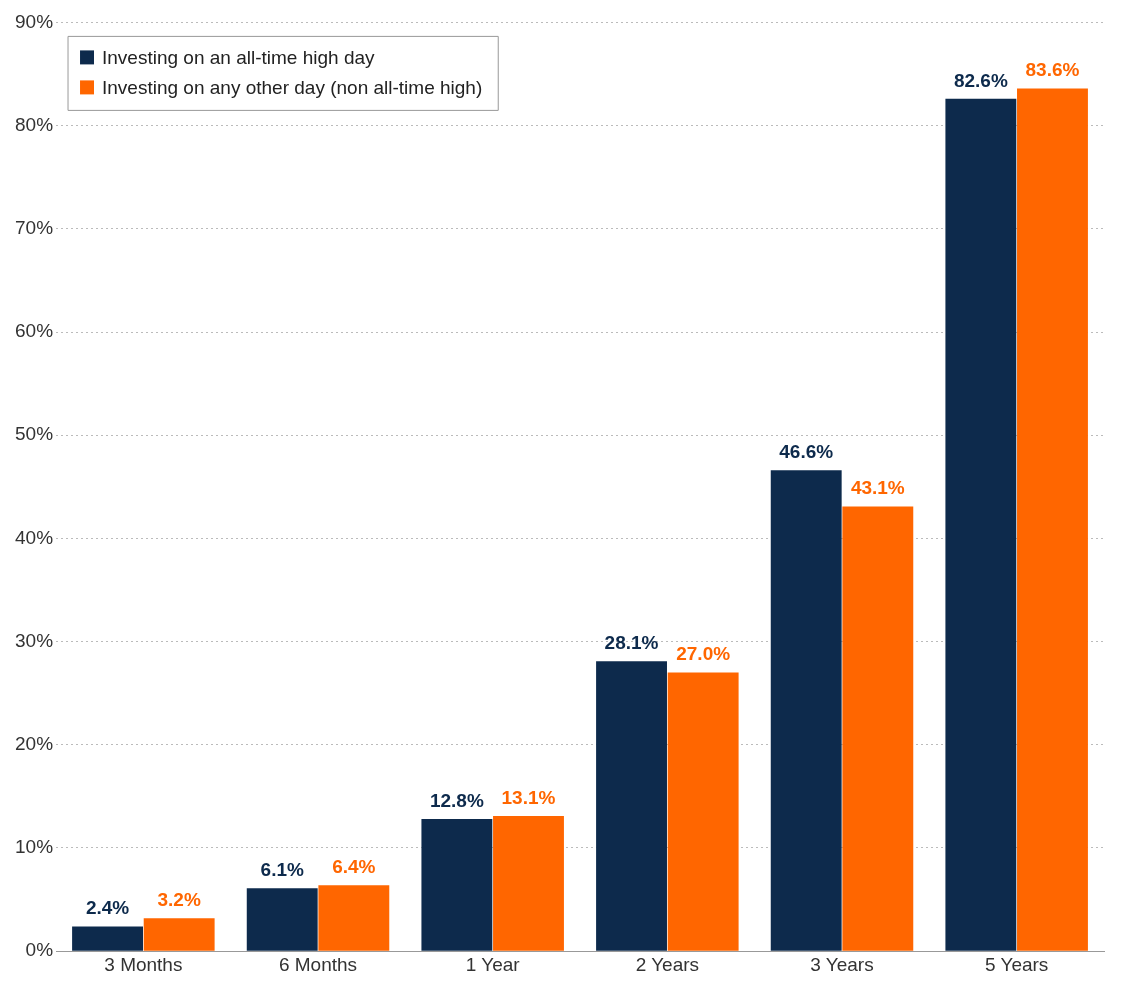 The width and height of the screenshot is (1126, 996). I want to click on x-tick-label: 5 Years, so click(1016, 964).